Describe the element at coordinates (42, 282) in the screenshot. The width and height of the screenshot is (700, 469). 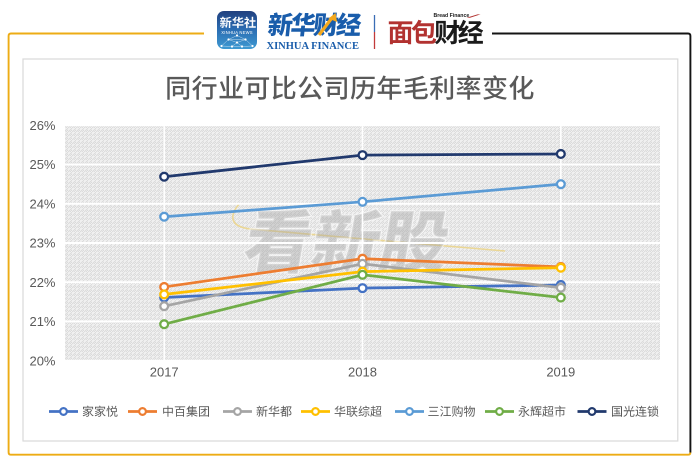
I see `svg-text: 22%` at that location.